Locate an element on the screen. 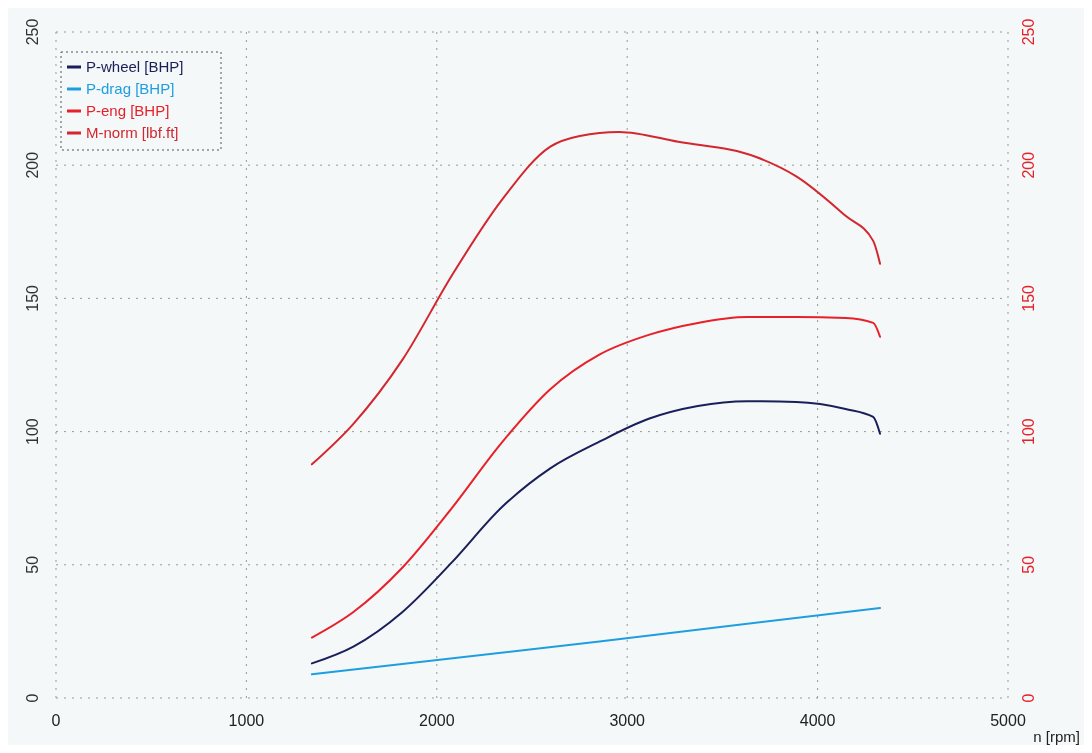 The image size is (1092, 753). legend-label: P-drag [BHP] is located at coordinates (130, 88).